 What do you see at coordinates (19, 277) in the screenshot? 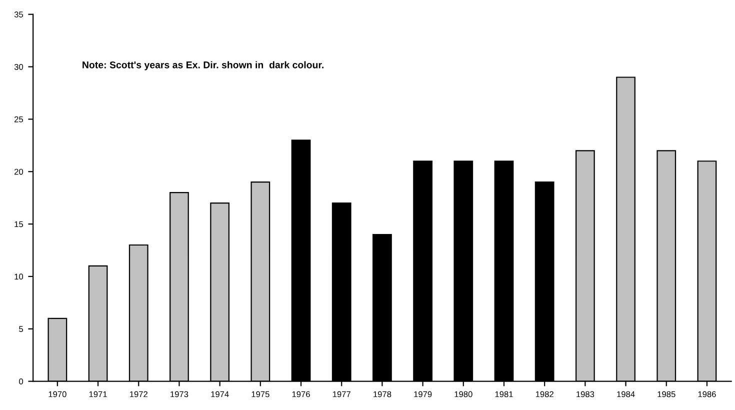
I see `y-tick-label: 10` at bounding box center [19, 277].